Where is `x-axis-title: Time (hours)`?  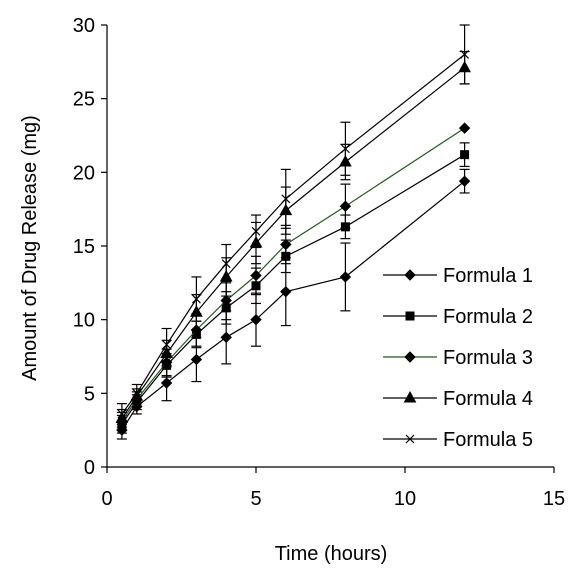
x-axis-title: Time (hours) is located at coordinates (331, 554).